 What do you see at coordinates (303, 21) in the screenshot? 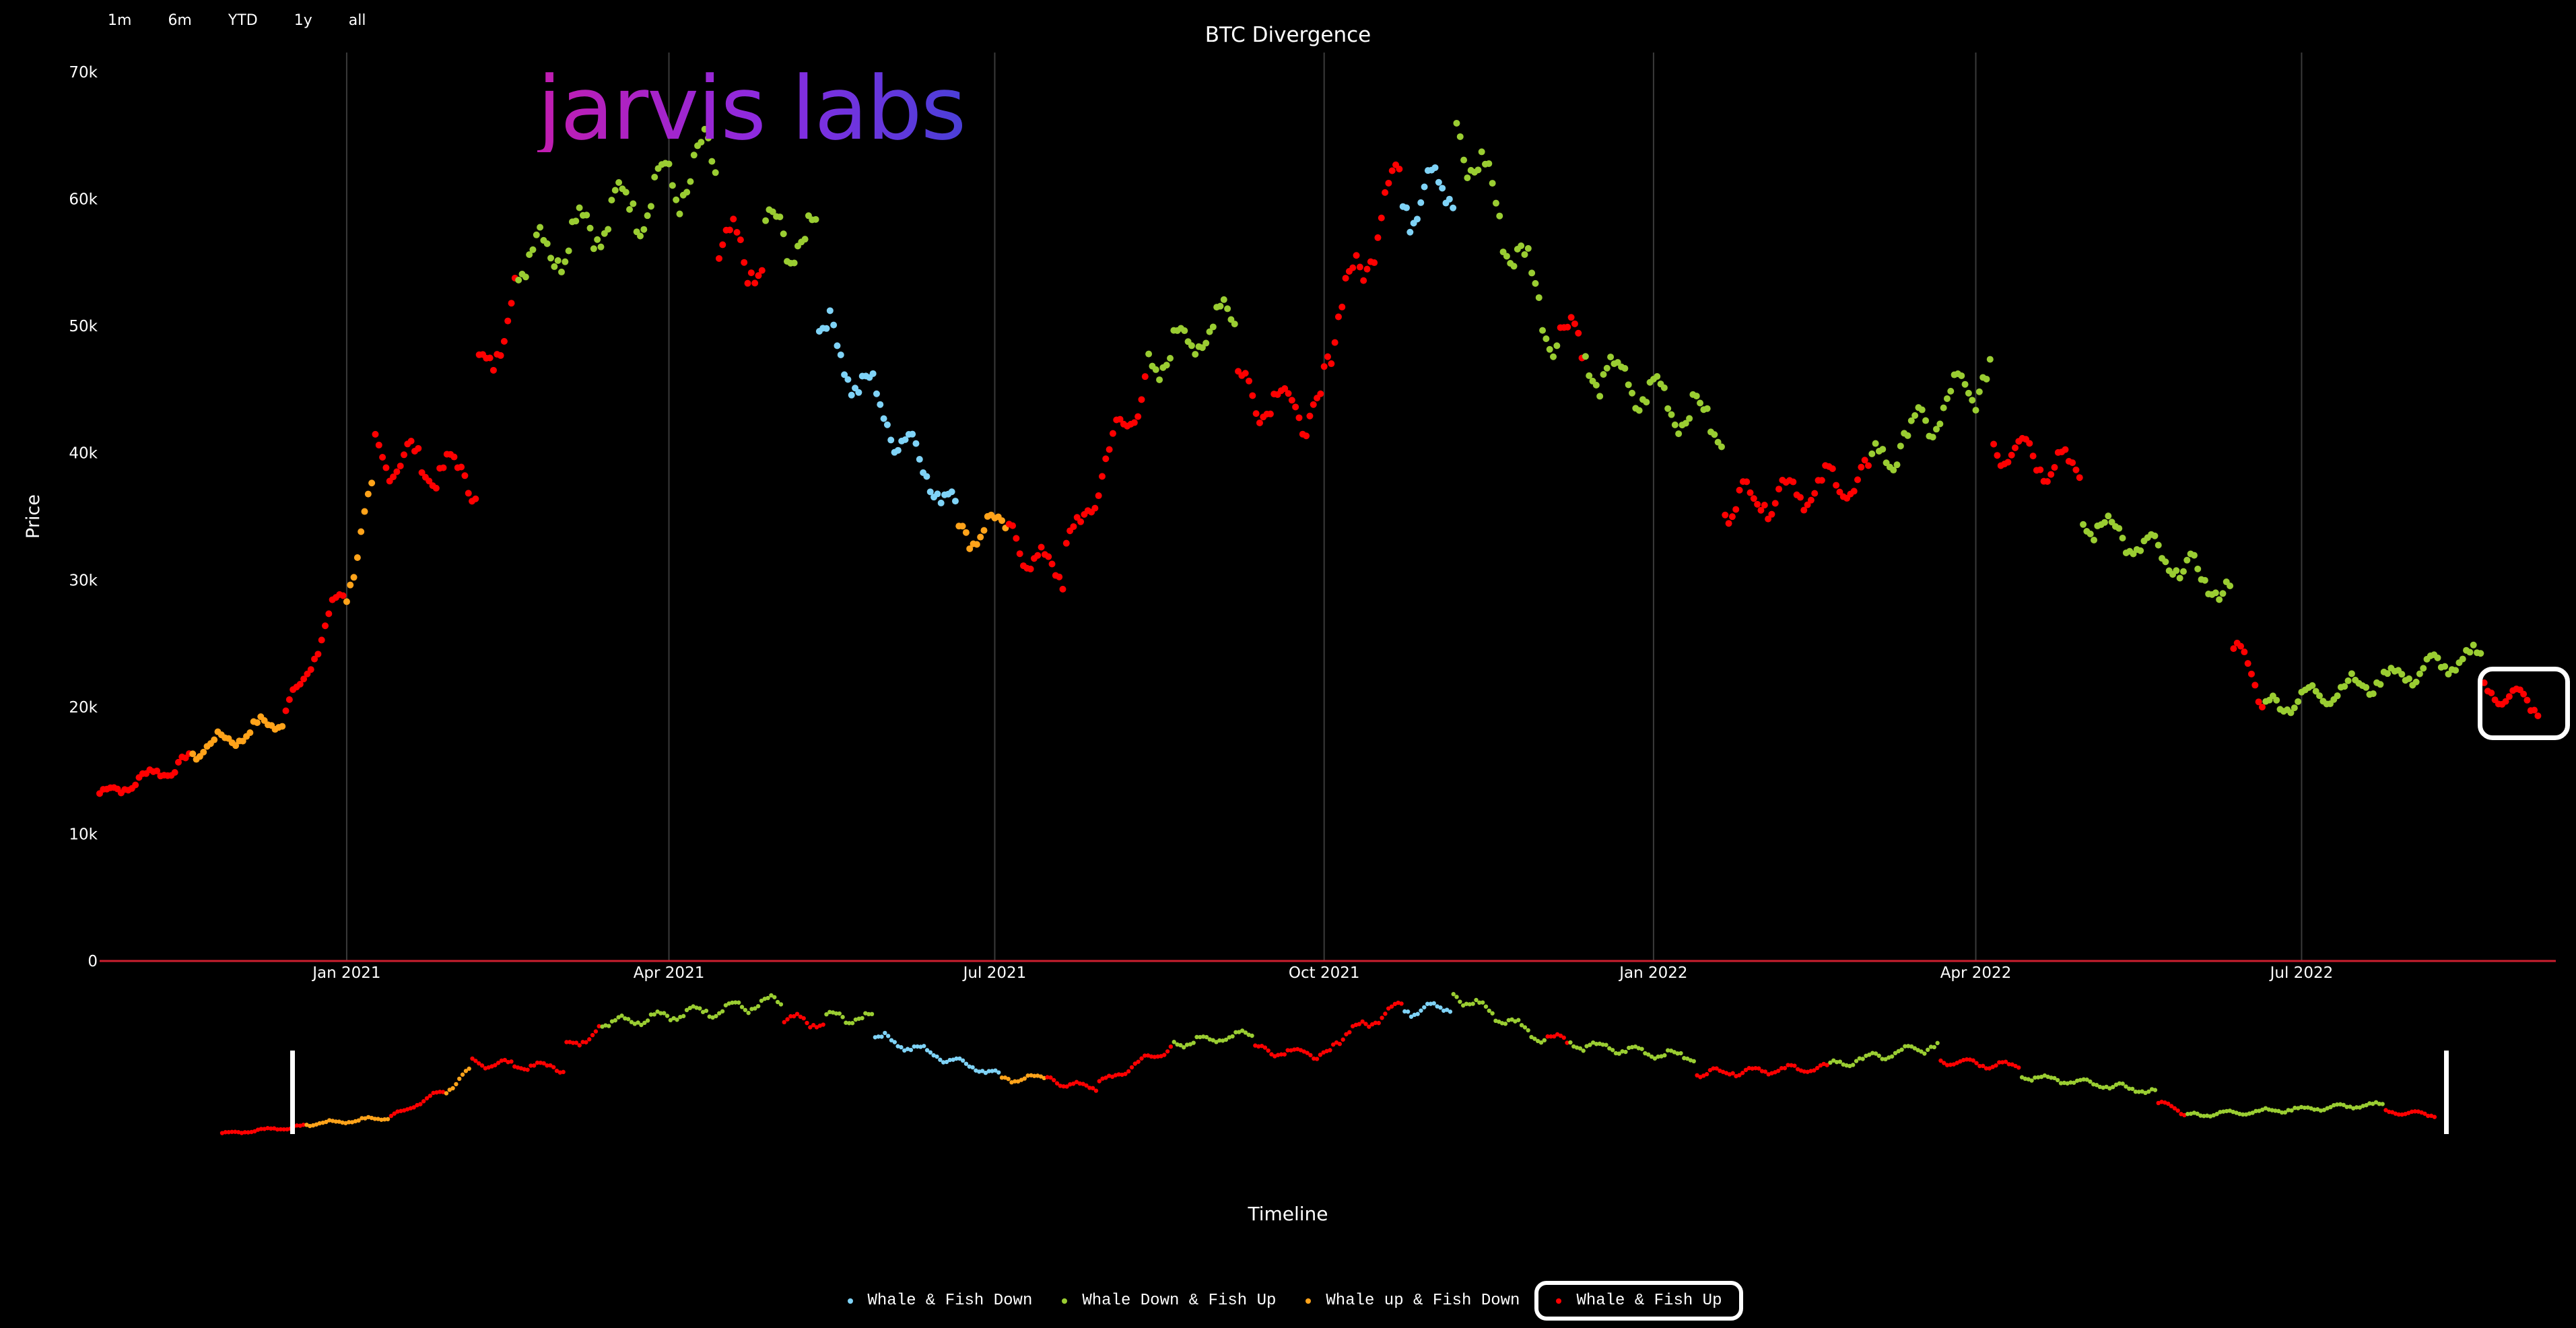
I see `range-button-1y: 1y` at bounding box center [303, 21].